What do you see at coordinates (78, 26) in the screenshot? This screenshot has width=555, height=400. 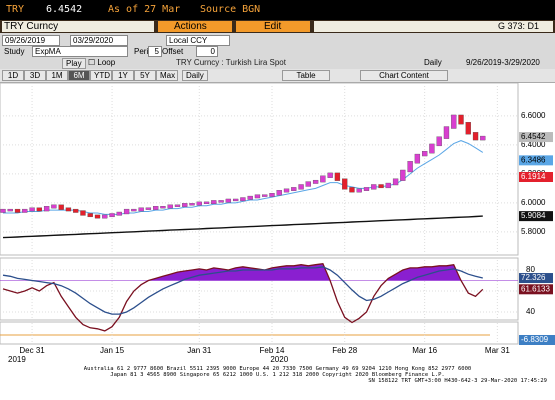 I see `security-input: TRY Curncy` at bounding box center [78, 26].